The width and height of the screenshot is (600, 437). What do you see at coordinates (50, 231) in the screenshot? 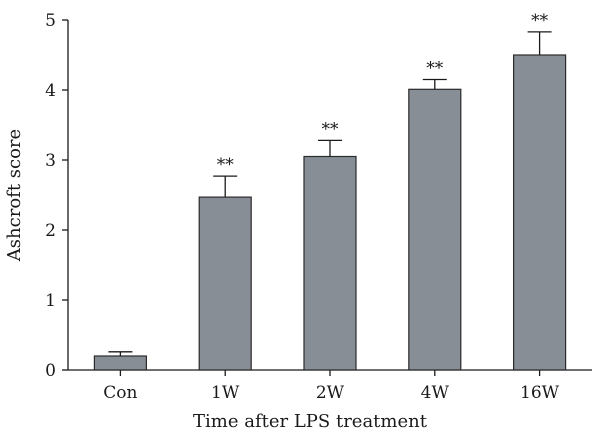
I see `y-tick-label: 2` at bounding box center [50, 231].